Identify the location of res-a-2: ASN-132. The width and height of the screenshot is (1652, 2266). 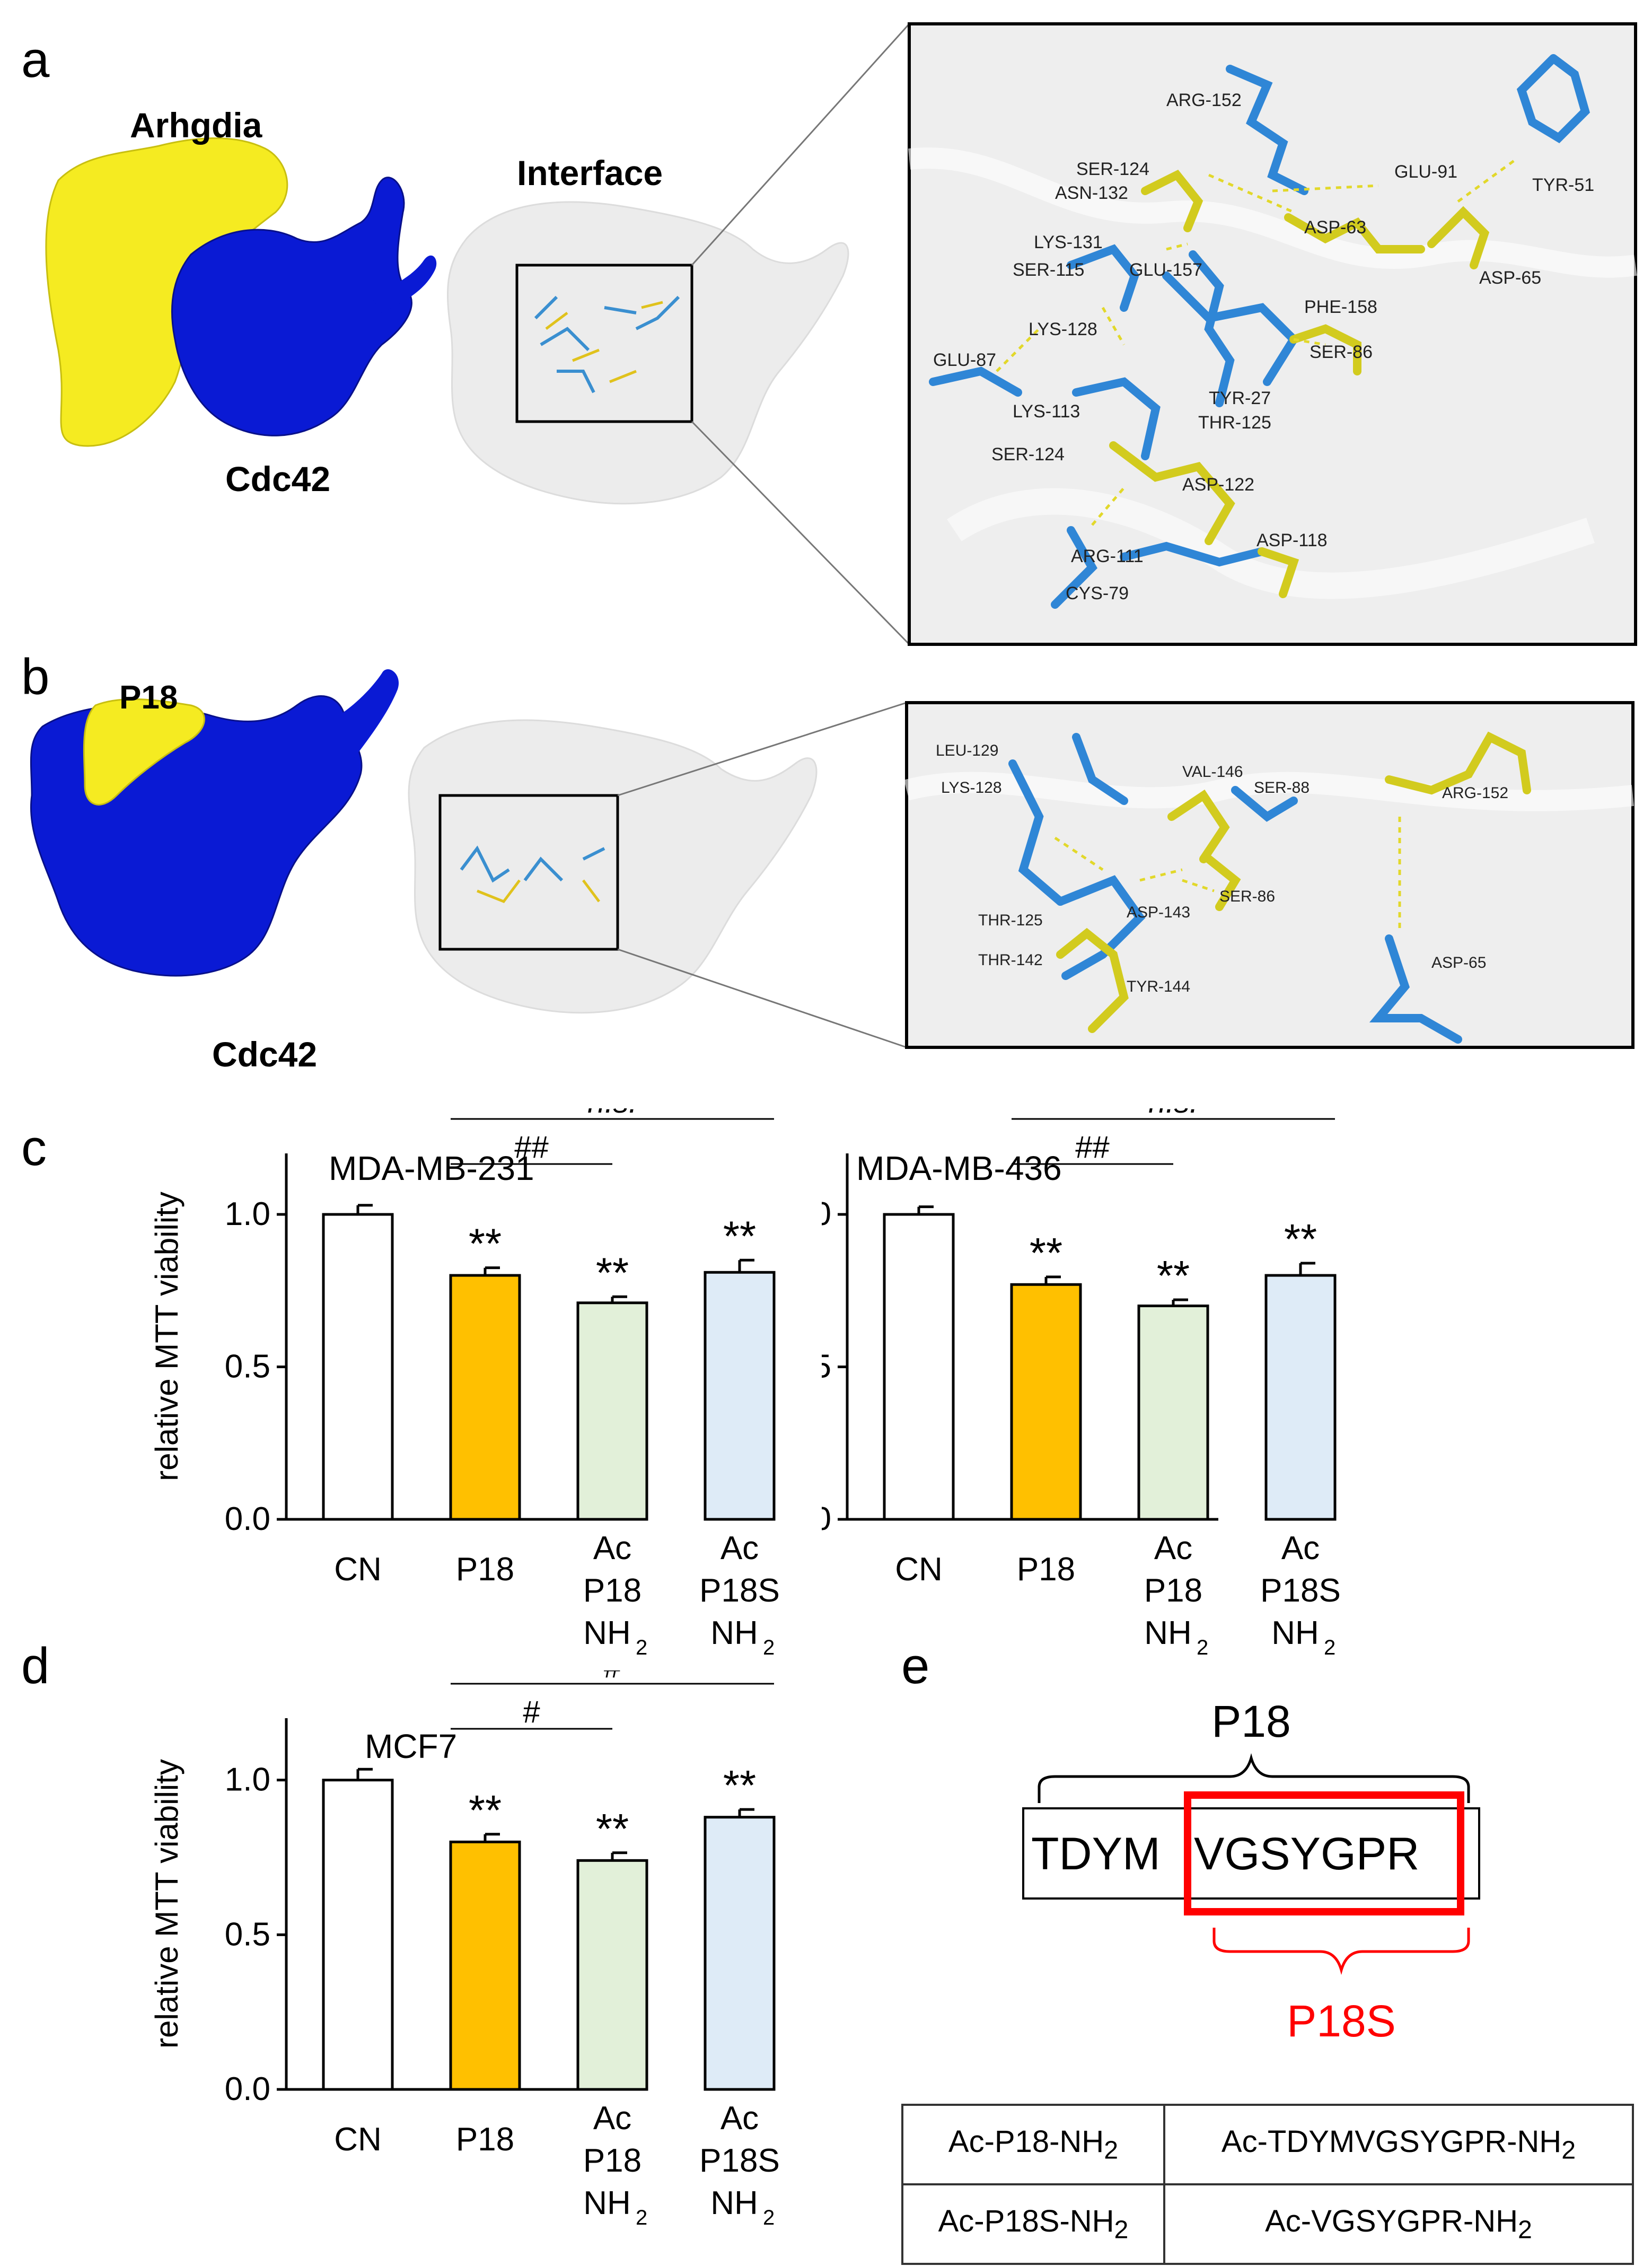
(1091, 193).